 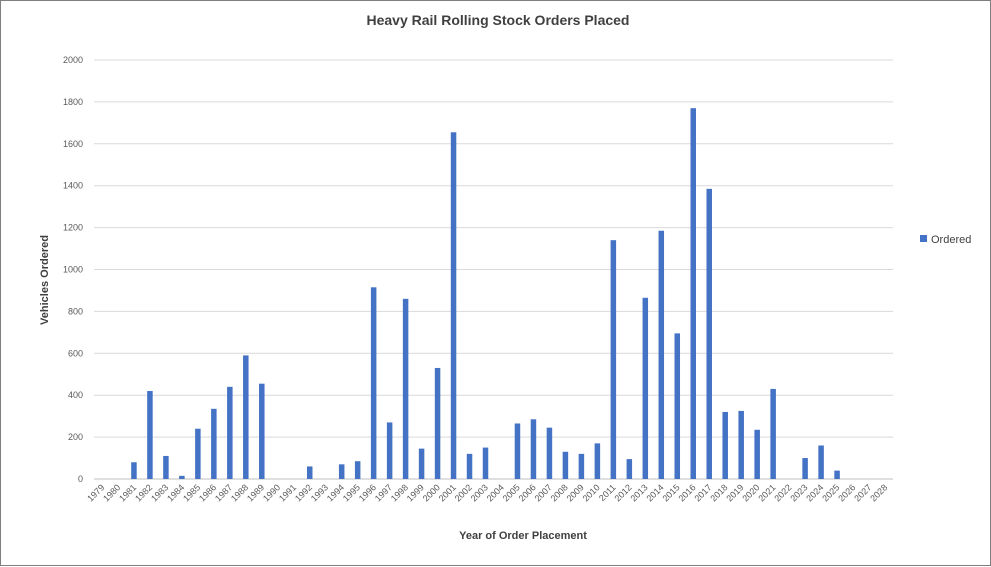 What do you see at coordinates (498, 20) in the screenshot?
I see `chart-title: Heavy Rail Rolling Stock Orders Placed` at bounding box center [498, 20].